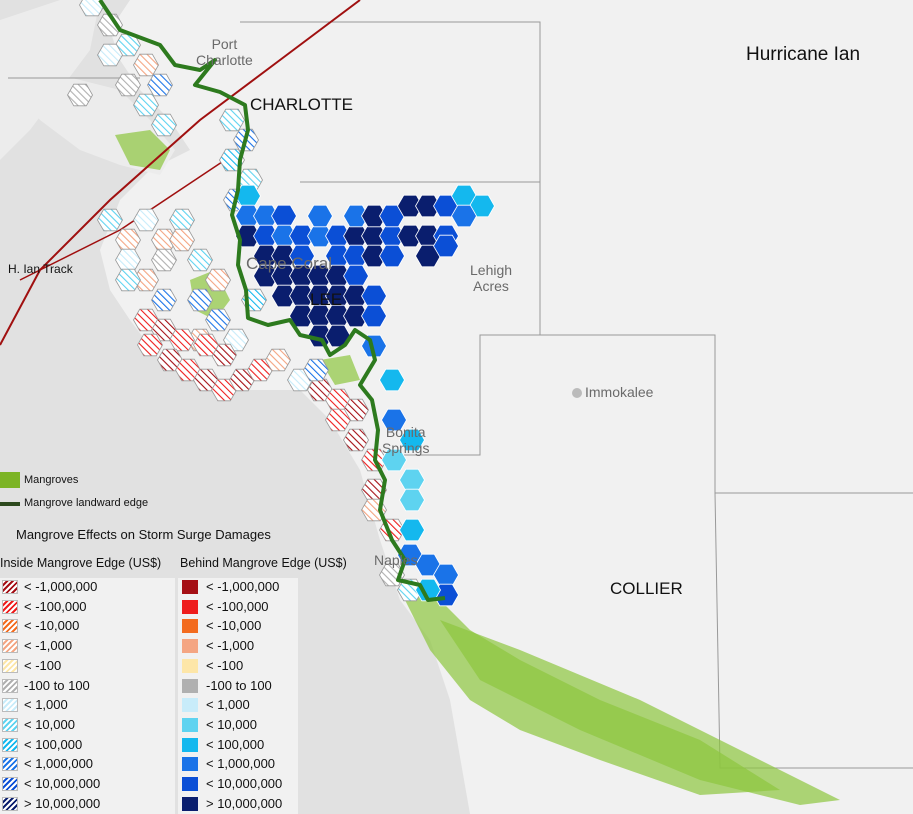 Image resolution: width=913 pixels, height=814 pixels. Describe the element at coordinates (51, 480) in the screenshot. I see `legend-mangroves-label: Mangroves` at that location.